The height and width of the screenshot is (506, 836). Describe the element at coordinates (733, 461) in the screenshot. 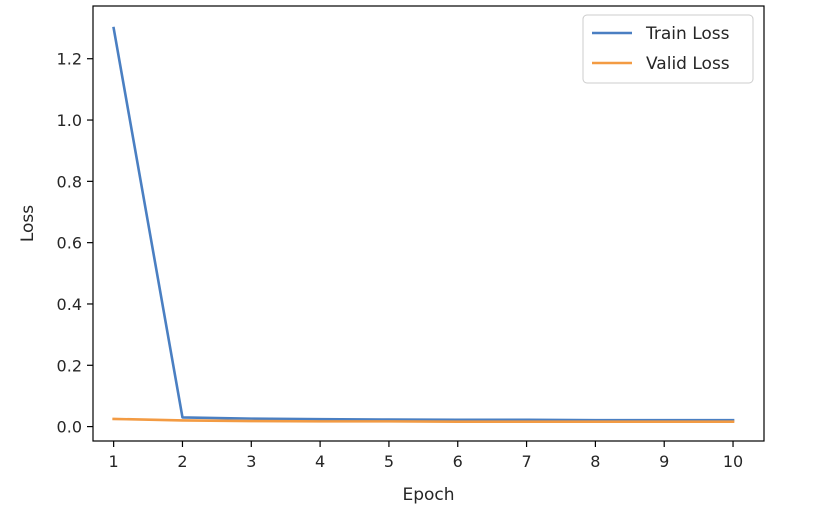

I see `x-tick-label: 10` at that location.